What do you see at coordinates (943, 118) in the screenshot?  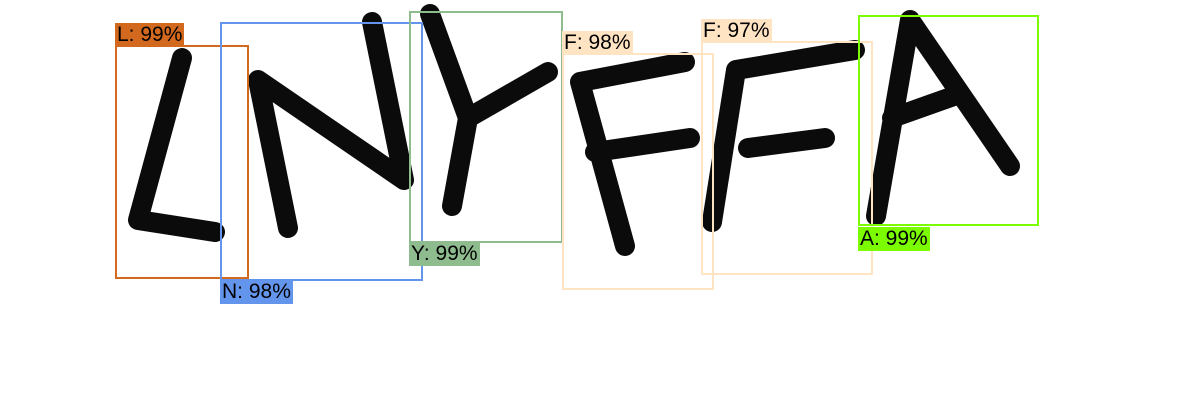 I see `glyph-a` at bounding box center [943, 118].